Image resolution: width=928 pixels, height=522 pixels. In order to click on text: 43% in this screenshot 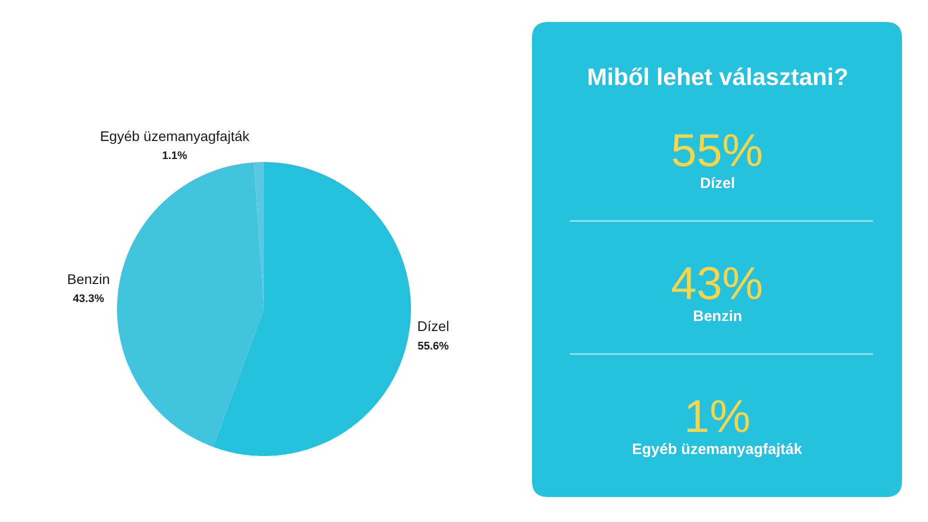, I will do `click(717, 283)`.